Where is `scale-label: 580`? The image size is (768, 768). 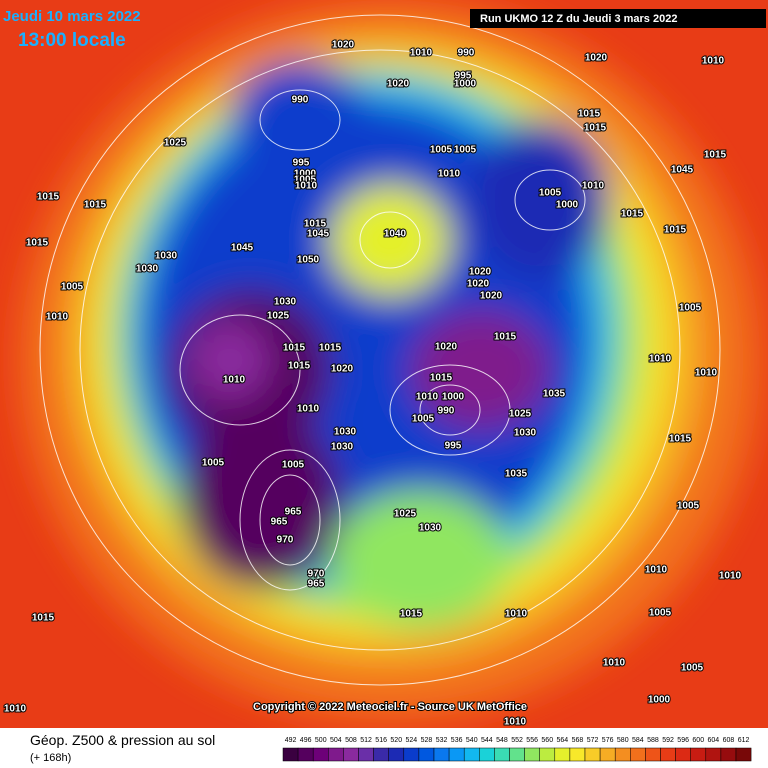 scale-label: 580 is located at coordinates (623, 740).